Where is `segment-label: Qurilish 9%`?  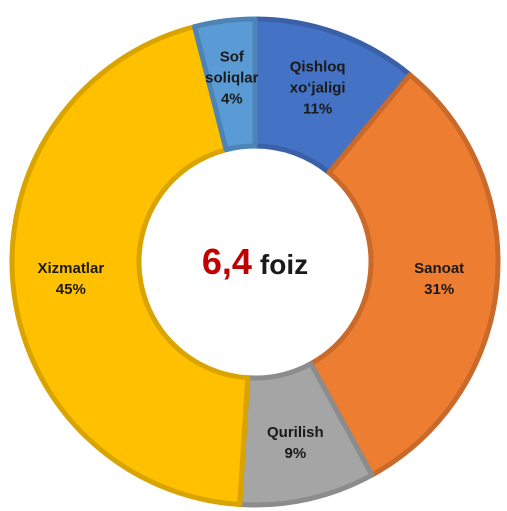 segment-label: Qurilish 9% is located at coordinates (295, 443).